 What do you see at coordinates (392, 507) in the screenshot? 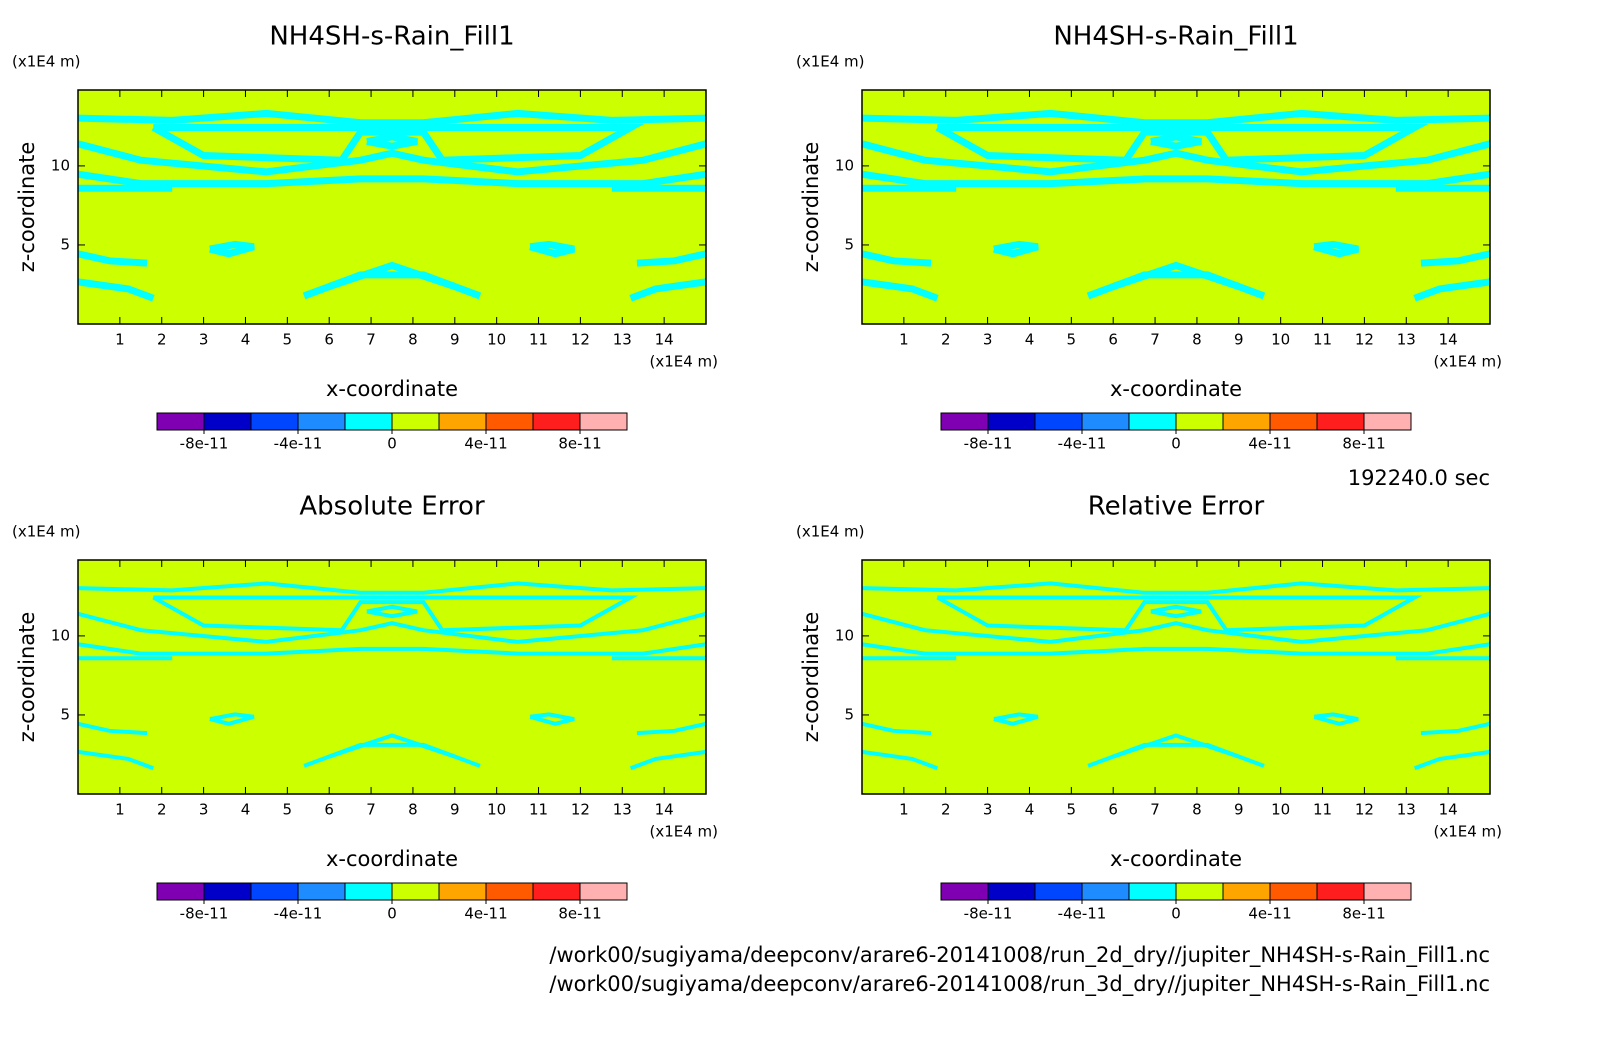
I see `chart-title: Absolute Error` at bounding box center [392, 507].